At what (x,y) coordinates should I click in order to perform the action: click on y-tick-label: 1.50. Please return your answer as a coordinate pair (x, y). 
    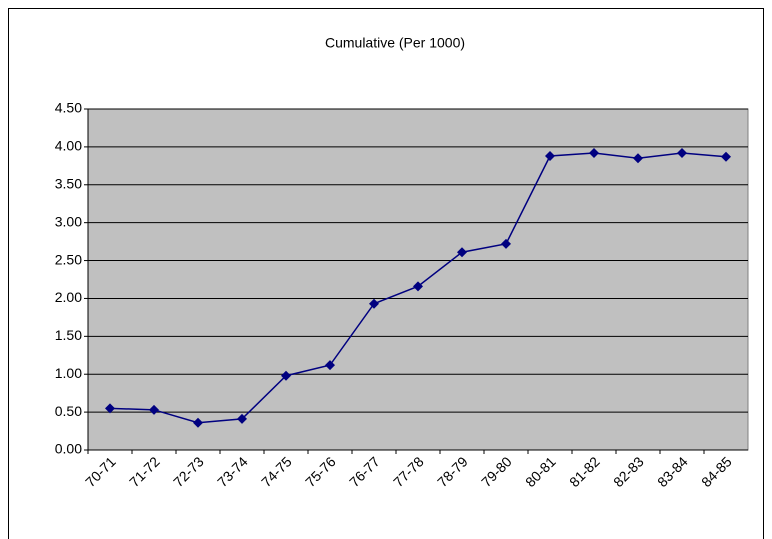
    Looking at the image, I should click on (68, 335).